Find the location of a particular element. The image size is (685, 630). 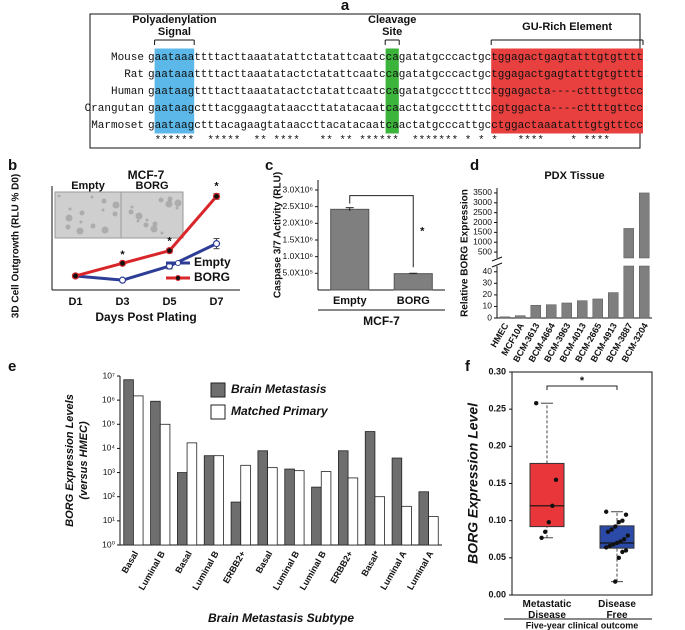

panel-letter: f is located at coordinates (468, 366).